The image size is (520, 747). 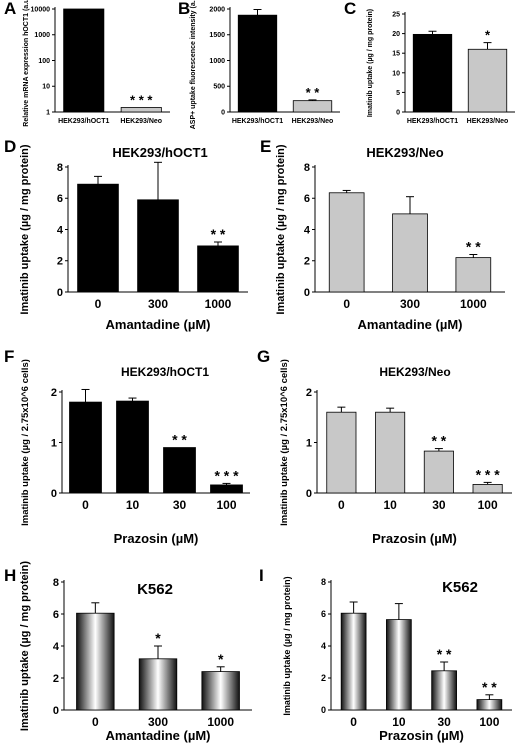 I want to click on y-tick-label: 500, so click(x=219, y=87).